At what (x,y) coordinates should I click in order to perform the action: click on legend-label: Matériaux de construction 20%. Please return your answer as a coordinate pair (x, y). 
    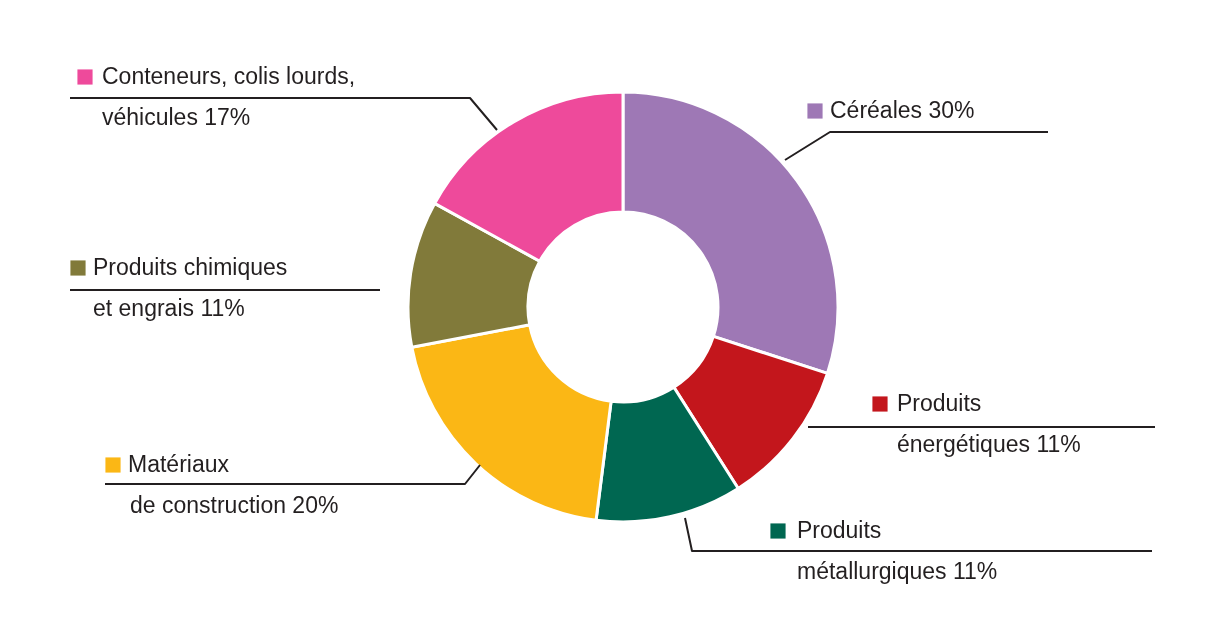
    Looking at the image, I should click on (233, 484).